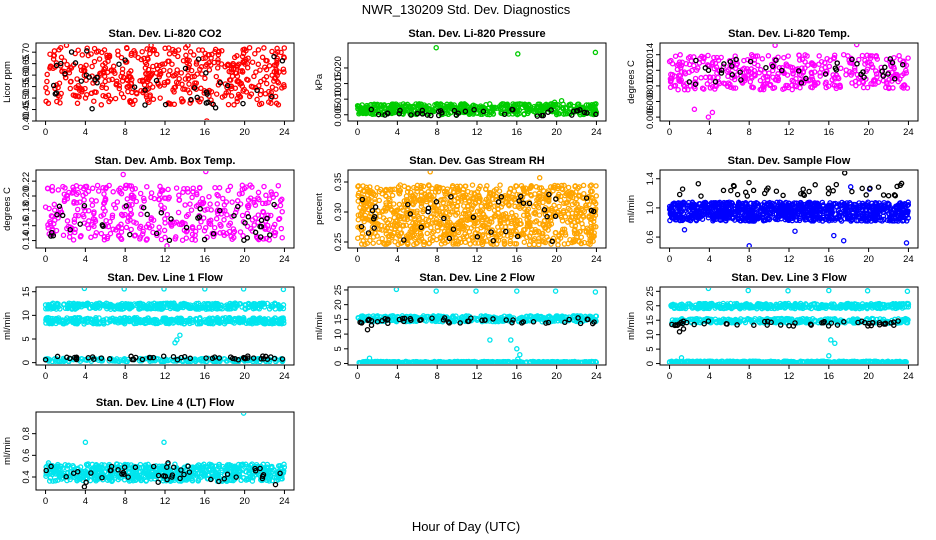 The width and height of the screenshot is (936, 540). What do you see at coordinates (477, 132) in the screenshot?
I see `x-tick-label: 12` at bounding box center [477, 132].